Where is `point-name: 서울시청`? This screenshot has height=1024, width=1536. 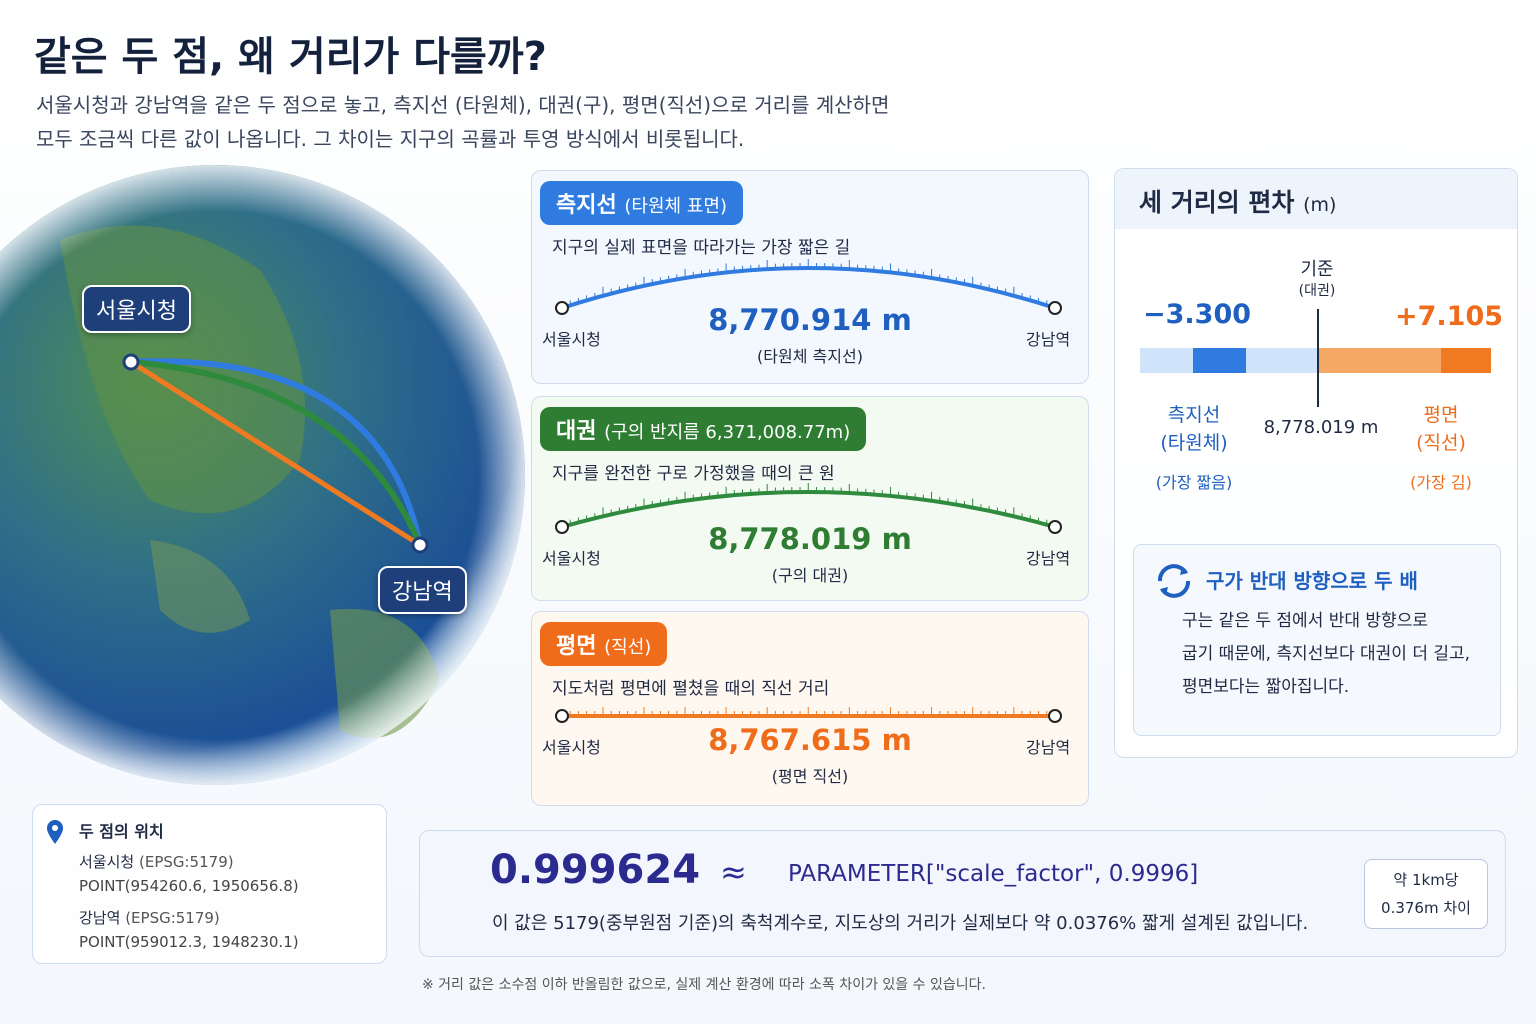 point-name: 서울시청 is located at coordinates (107, 862).